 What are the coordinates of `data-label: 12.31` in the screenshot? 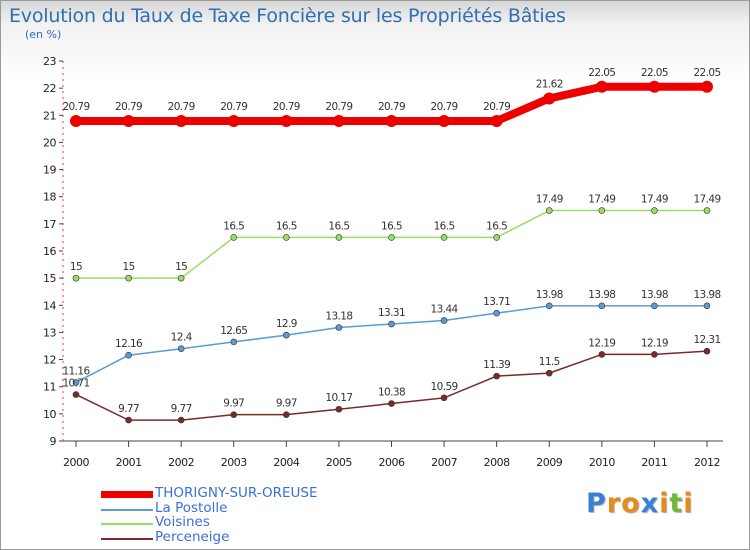 It's located at (706, 340).